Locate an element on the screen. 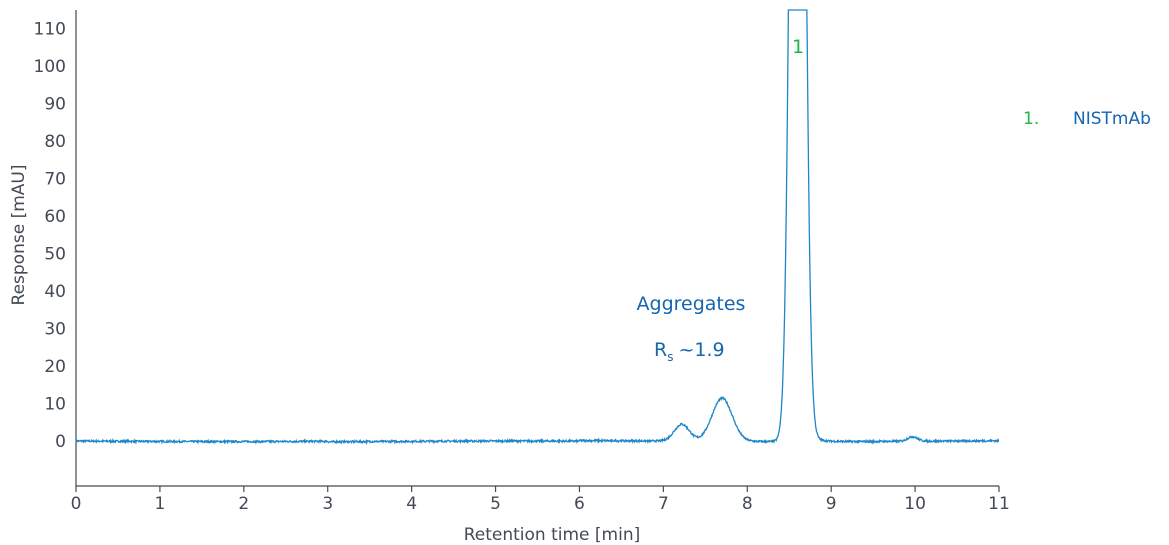 The width and height of the screenshot is (1169, 545). resolution-label: Rs ~1.9 is located at coordinates (689, 351).